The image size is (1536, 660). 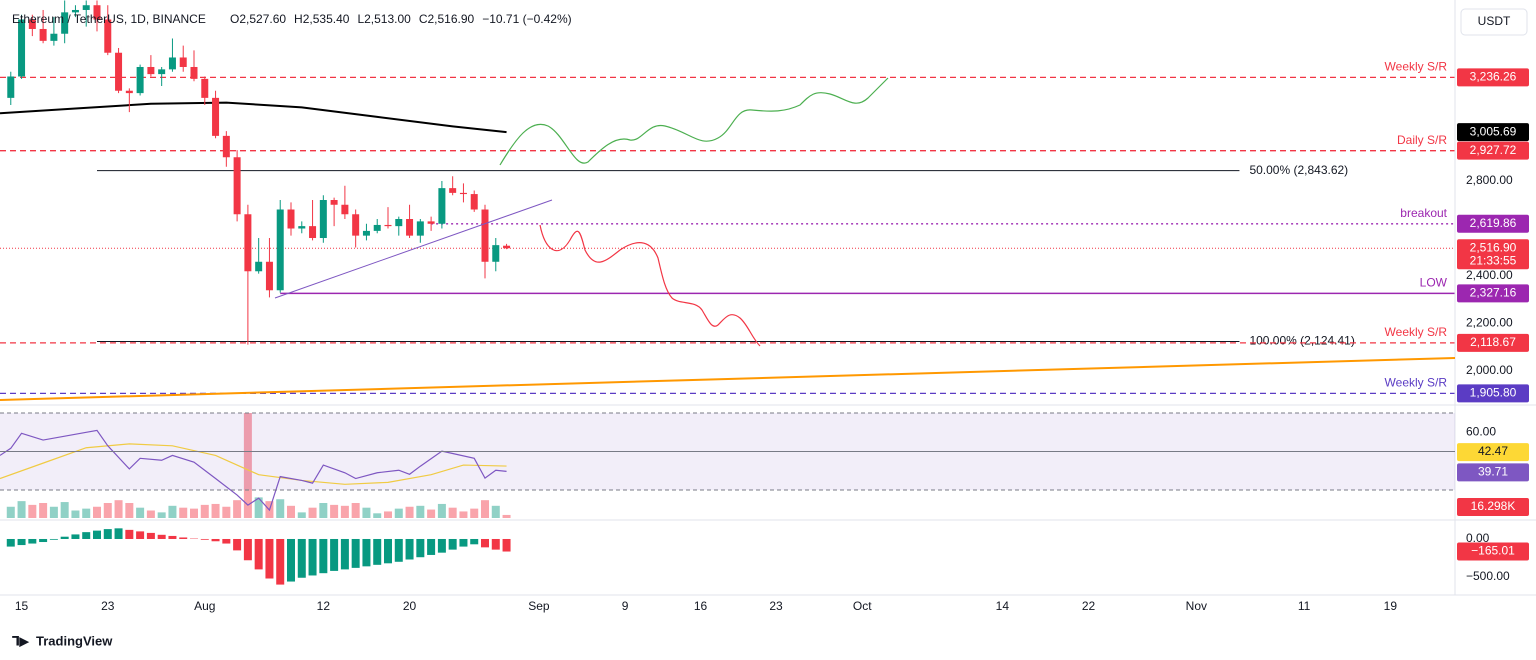 I want to click on rsi-ma-box, so click(x=1493, y=452).